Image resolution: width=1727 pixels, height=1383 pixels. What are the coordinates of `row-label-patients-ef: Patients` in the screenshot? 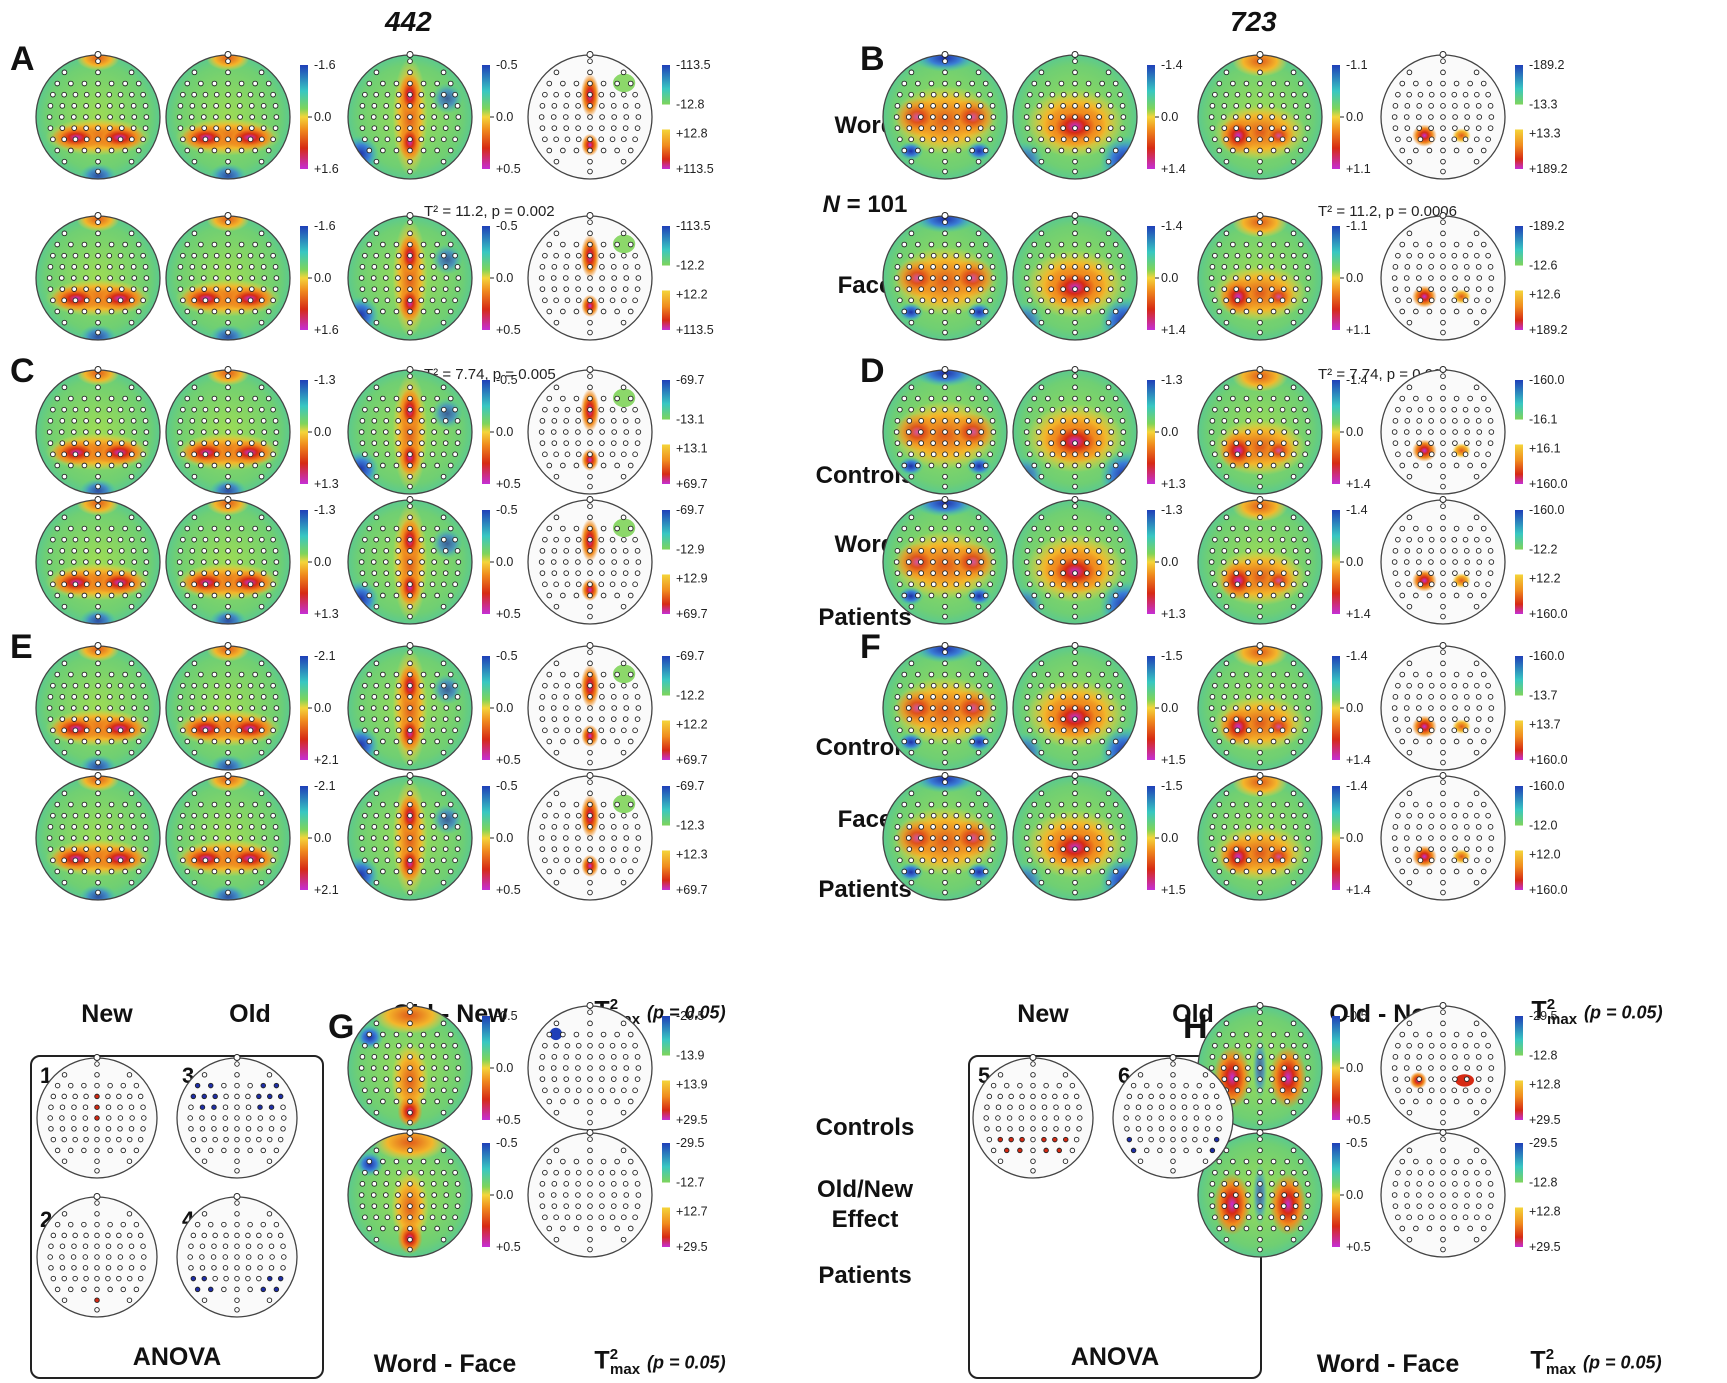 It's located at (865, 889).